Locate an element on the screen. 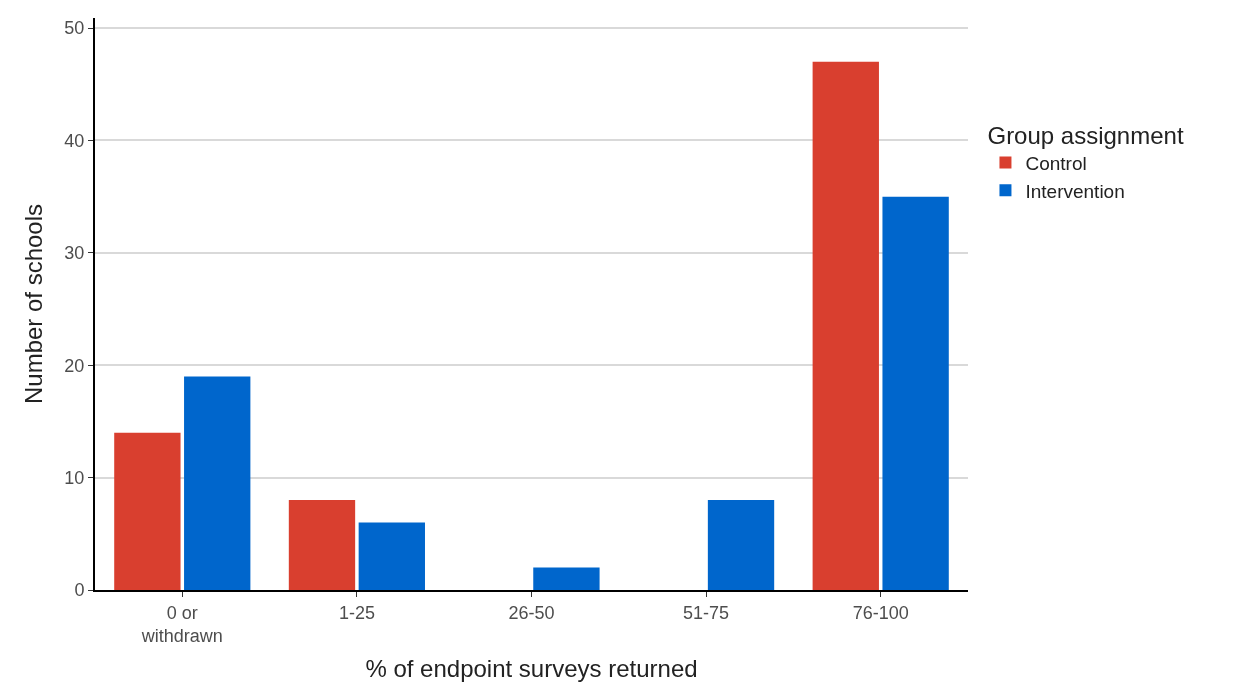 This screenshot has width=1258, height=693. x-tick-label: 51-75 is located at coordinates (706, 612).